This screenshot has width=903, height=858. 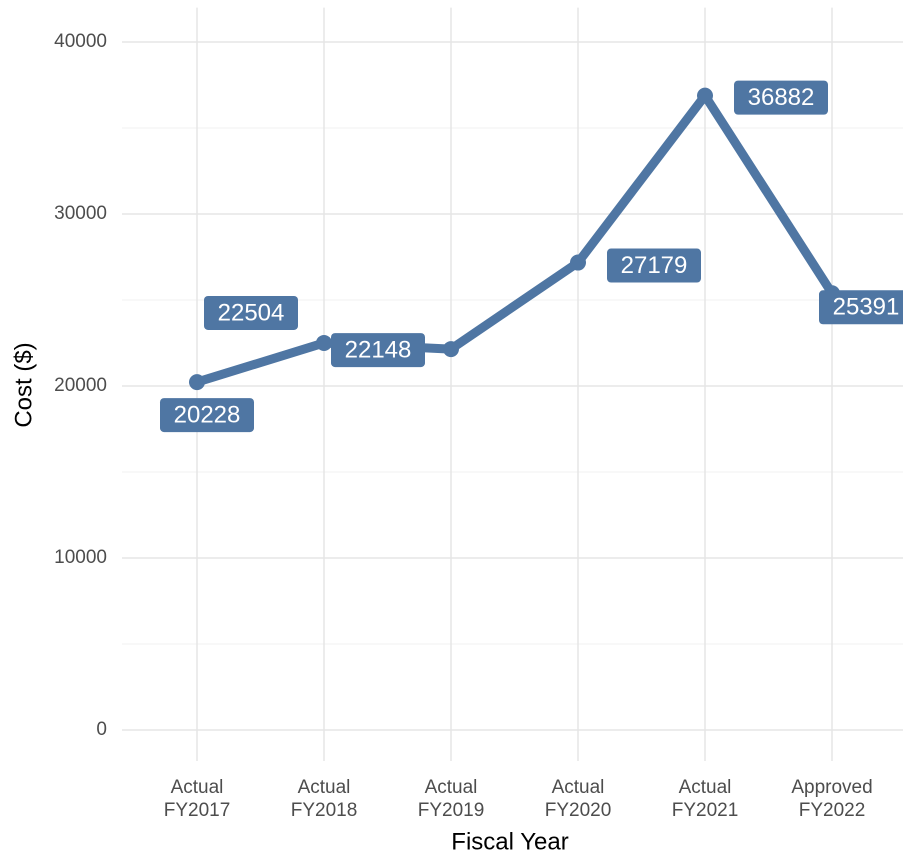 What do you see at coordinates (705, 799) in the screenshot?
I see `x-tick-label: Actual FY2021` at bounding box center [705, 799].